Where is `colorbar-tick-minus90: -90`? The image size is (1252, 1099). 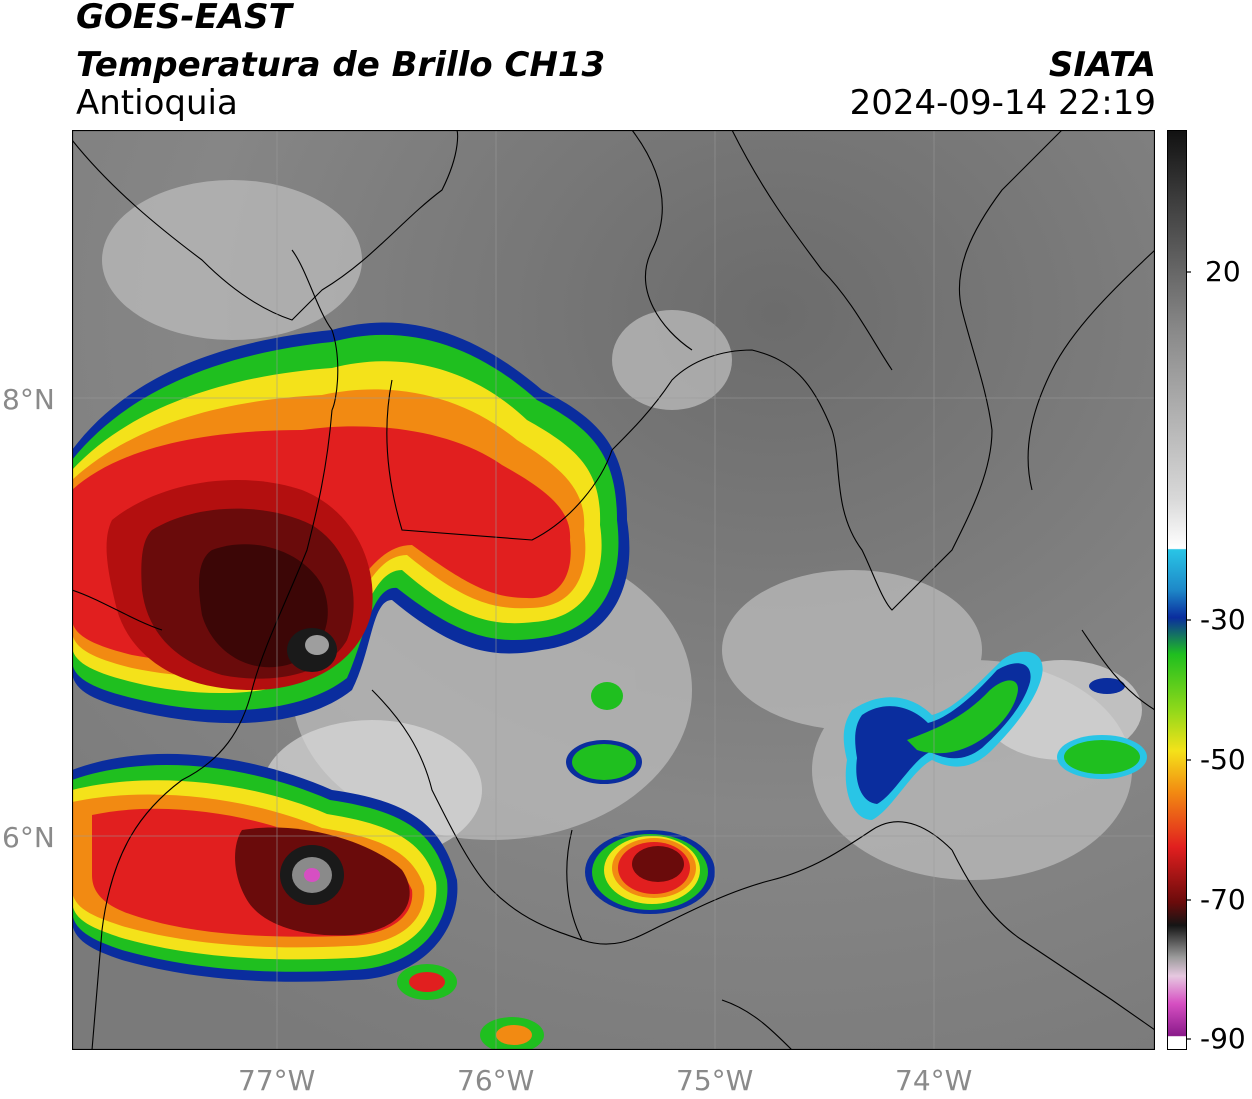
colorbar-tick-minus90: -90 is located at coordinates (1223, 1038).